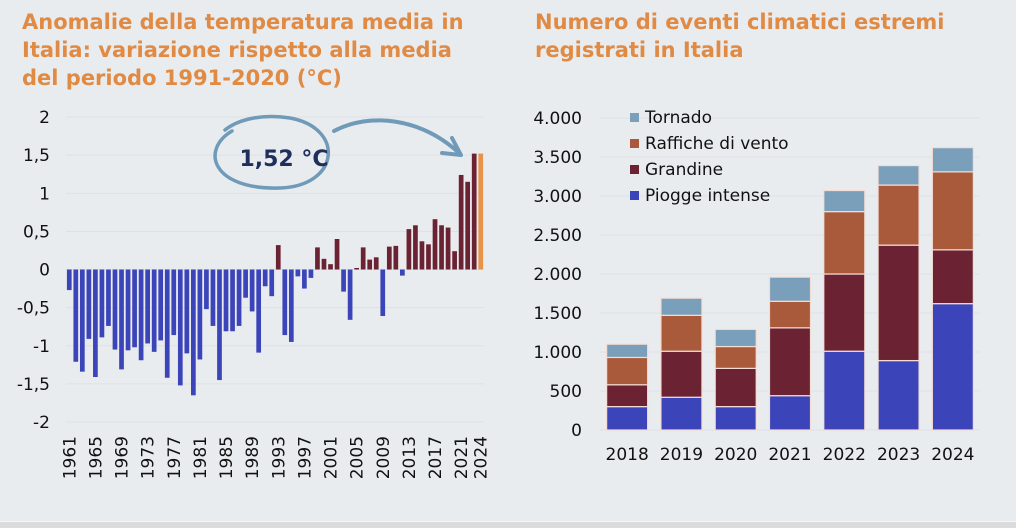 The width and height of the screenshot is (1016, 528). I want to click on left-bar-2020, so click(454, 260).